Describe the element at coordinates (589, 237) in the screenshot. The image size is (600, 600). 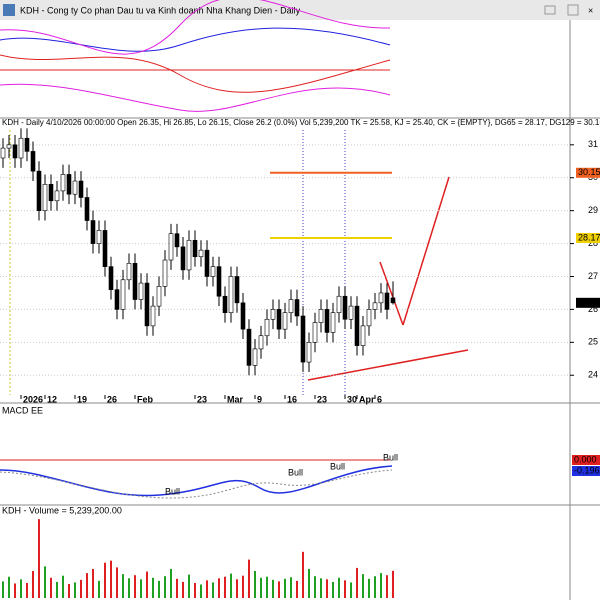
I see `level-label: 28.17` at that location.